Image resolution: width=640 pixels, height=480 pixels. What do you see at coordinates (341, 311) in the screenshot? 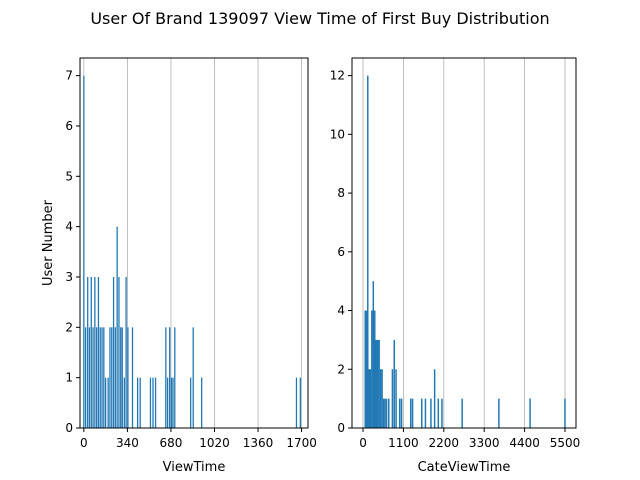
I see `right-y-tick-label: 4` at bounding box center [341, 311].